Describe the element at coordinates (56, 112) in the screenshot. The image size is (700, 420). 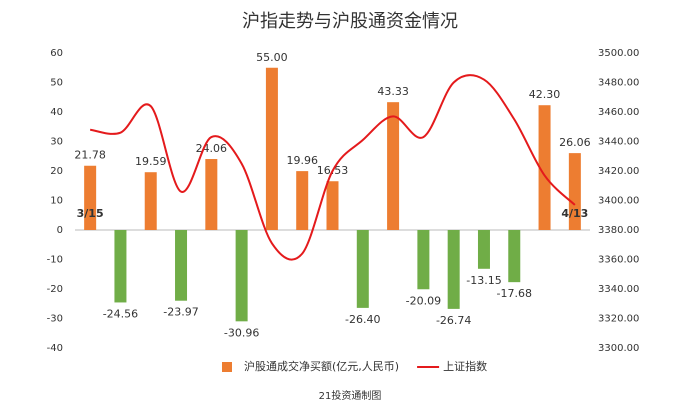
I see `y-tick-label: 40` at that location.